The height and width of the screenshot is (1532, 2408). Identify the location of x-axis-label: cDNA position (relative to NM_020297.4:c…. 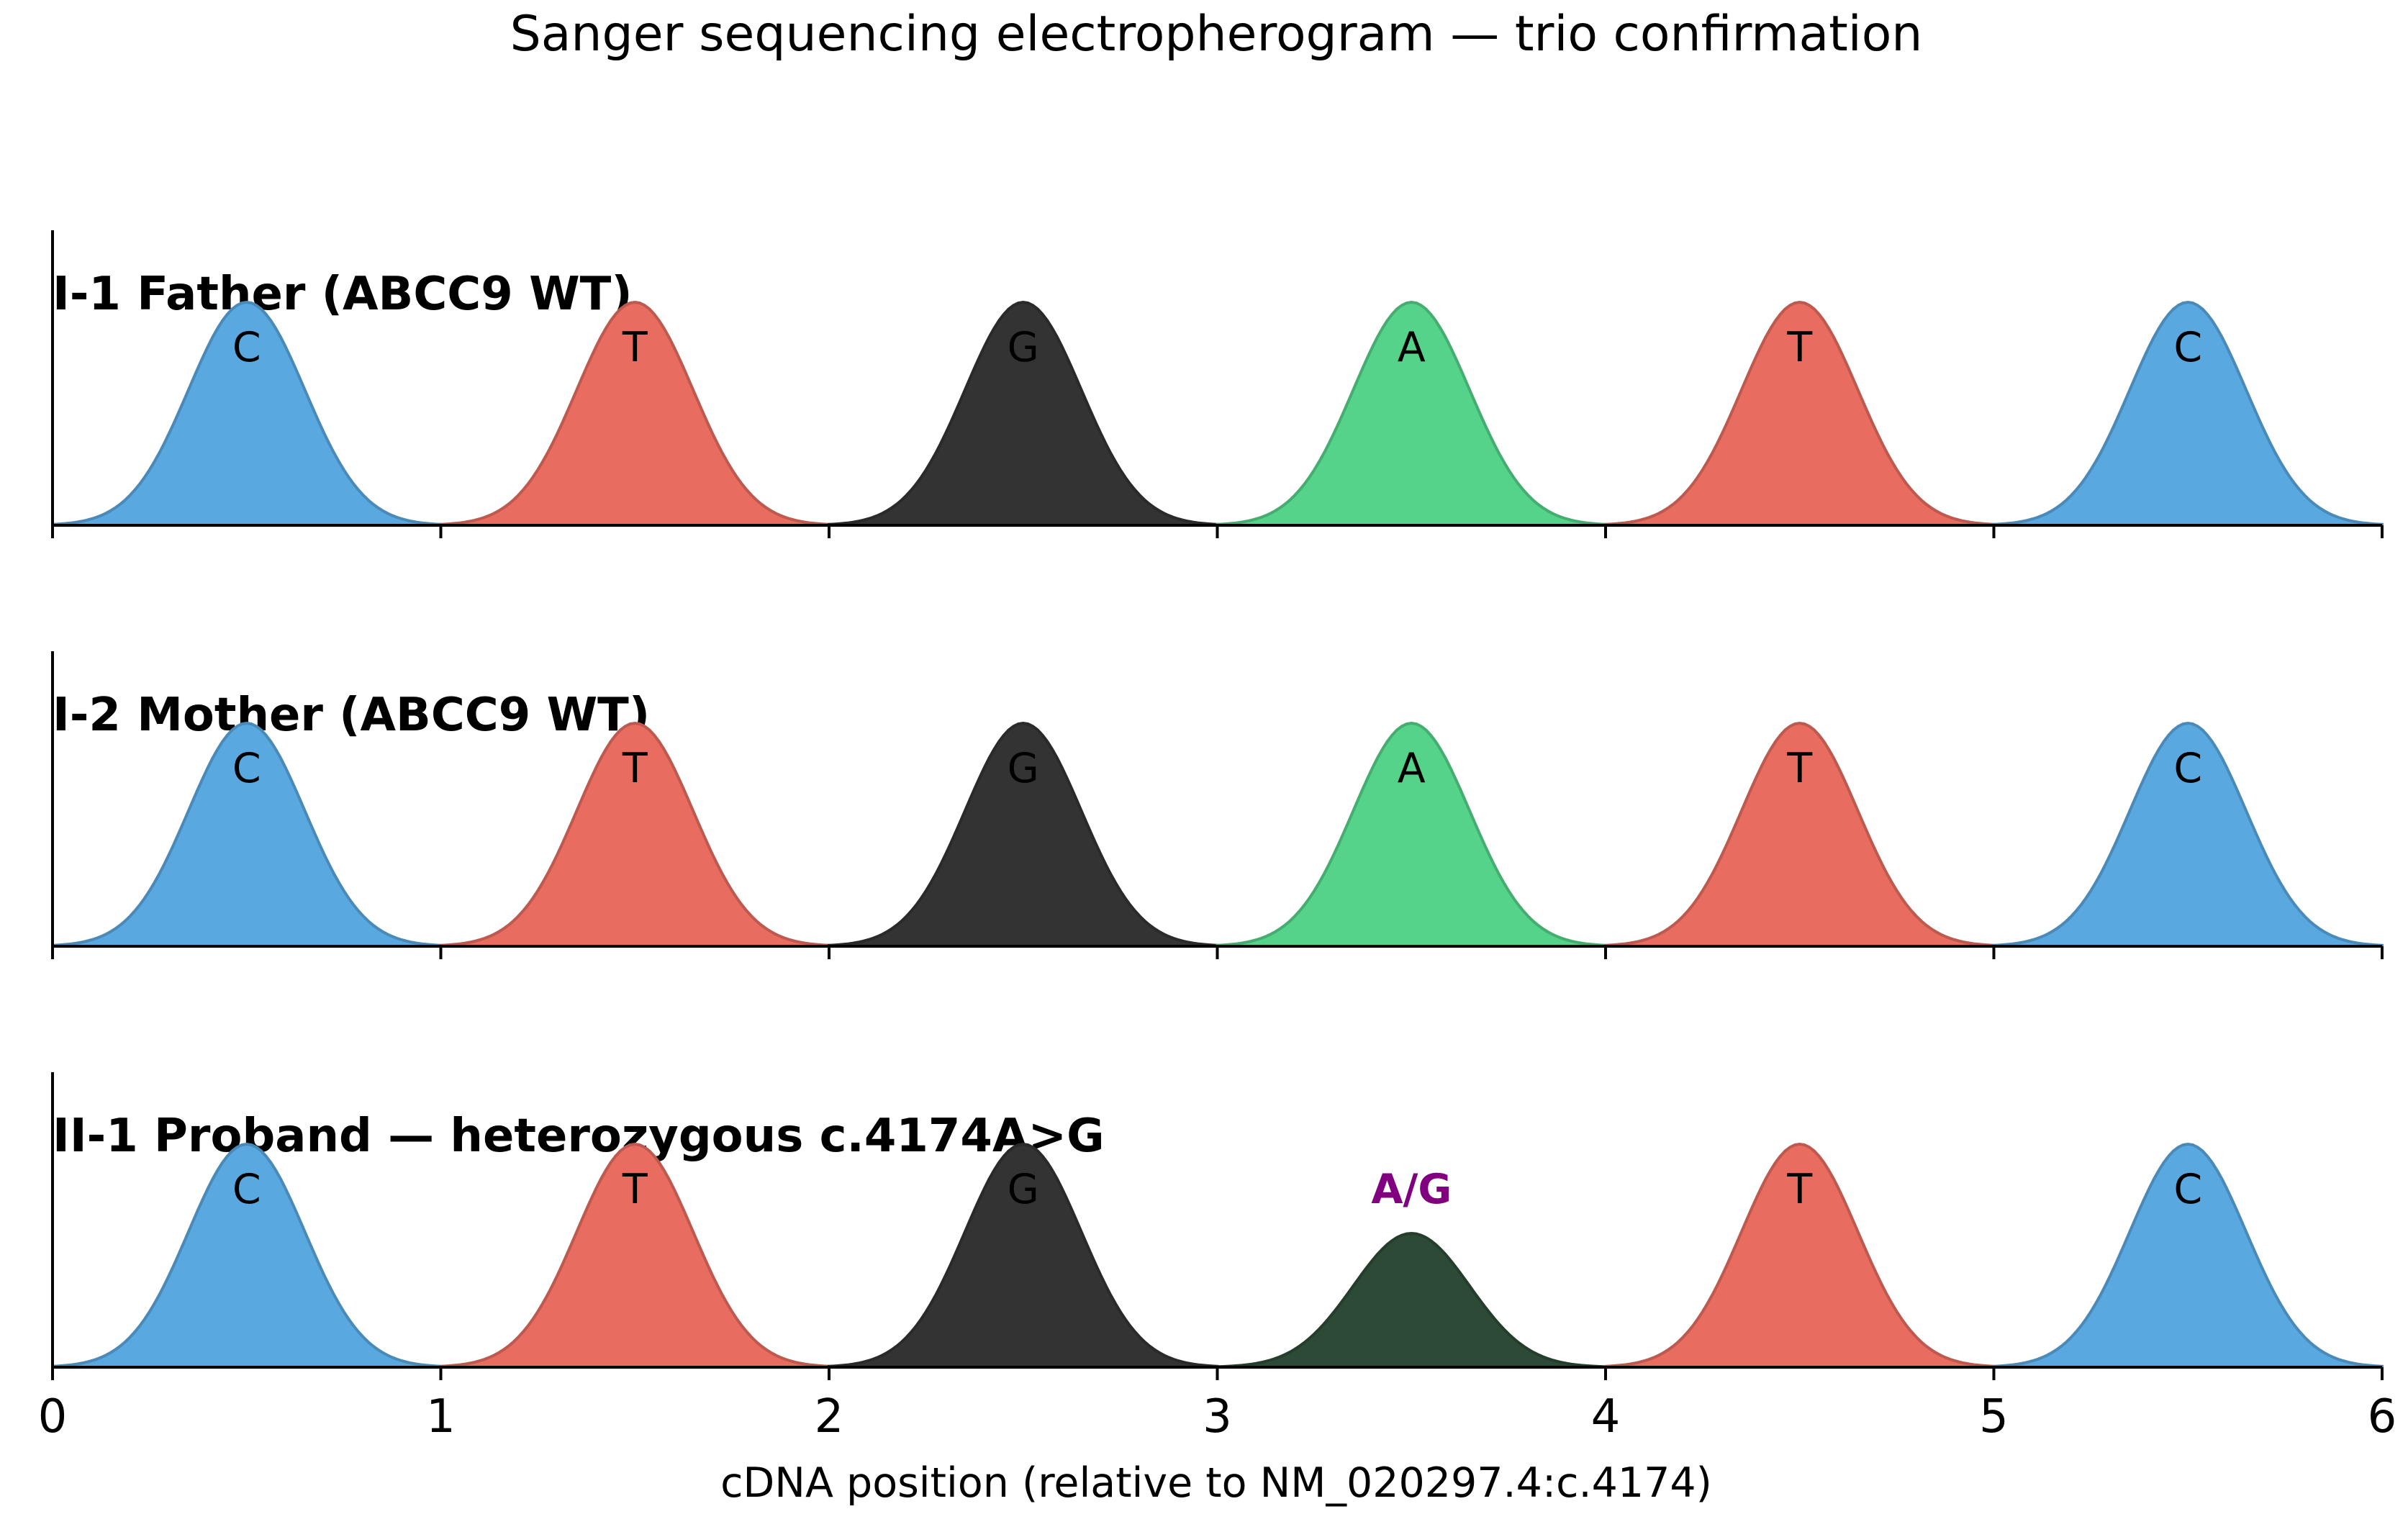
(1216, 1483).